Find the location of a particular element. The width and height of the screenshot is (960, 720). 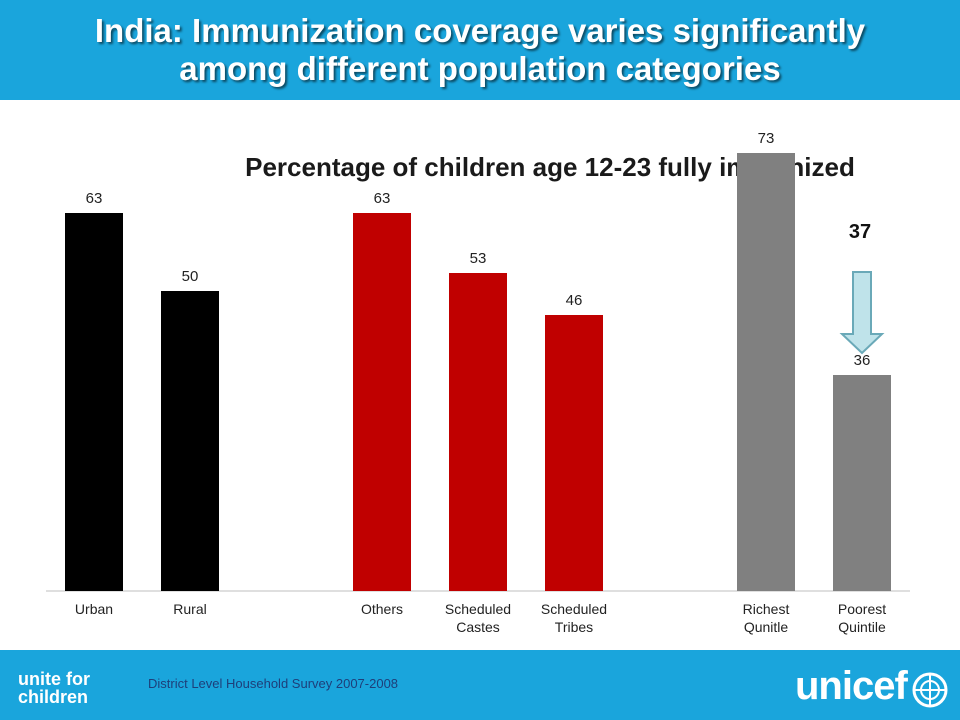

down-arrow-icon is located at coordinates (862, 313).